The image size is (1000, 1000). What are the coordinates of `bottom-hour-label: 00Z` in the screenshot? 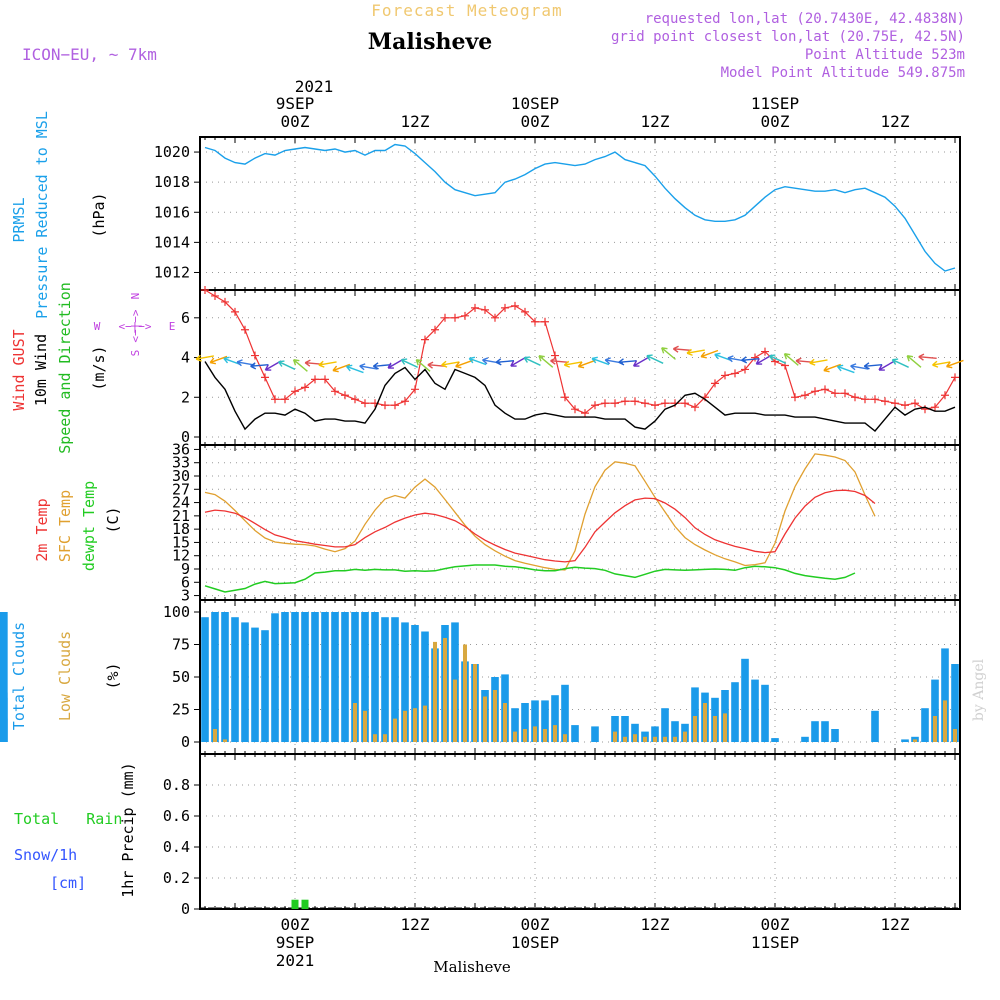 It's located at (535, 924).